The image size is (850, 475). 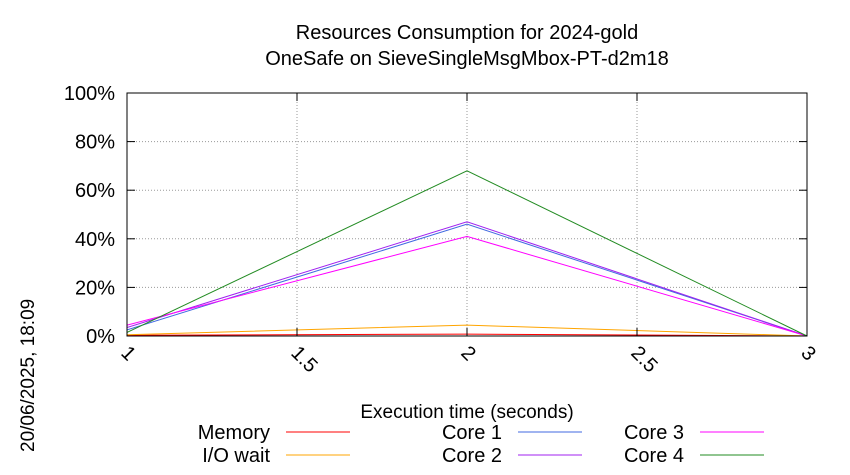 What do you see at coordinates (467, 33) in the screenshot?
I see `chart-title: Resources Consumption for 2024-gold` at bounding box center [467, 33].